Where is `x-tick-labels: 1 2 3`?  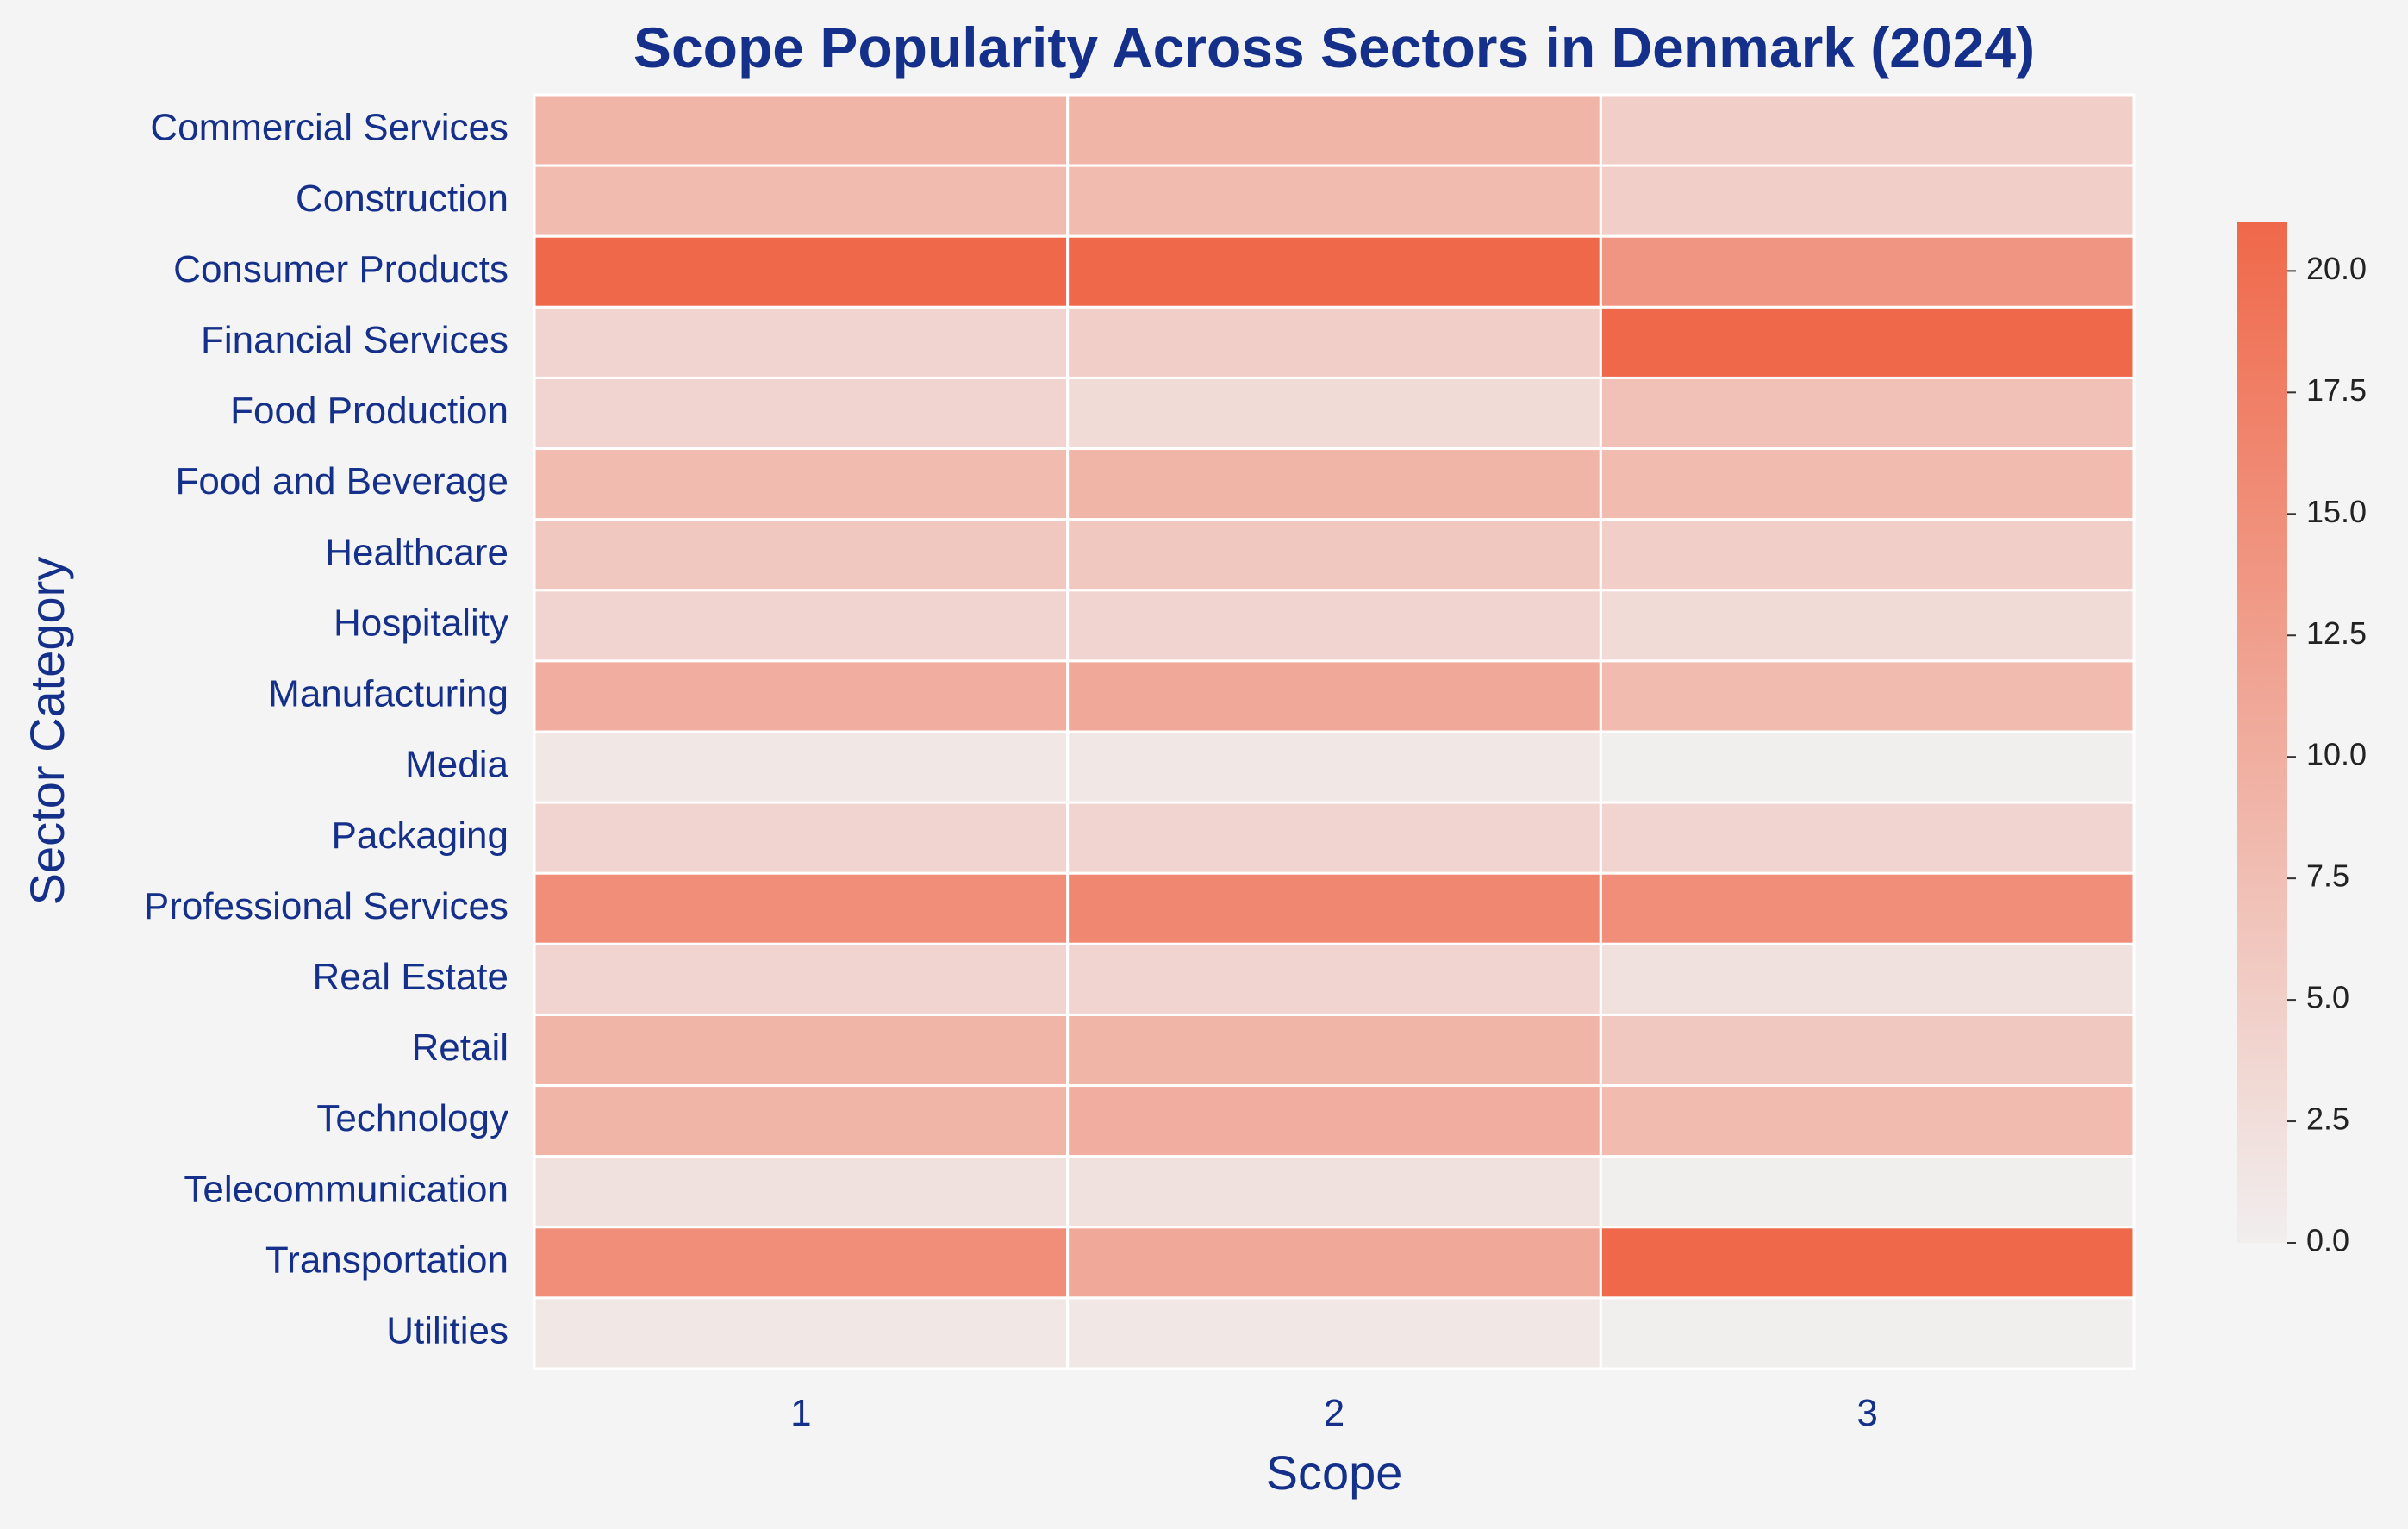 x-tick-labels: 1 2 3 is located at coordinates (1334, 1413).